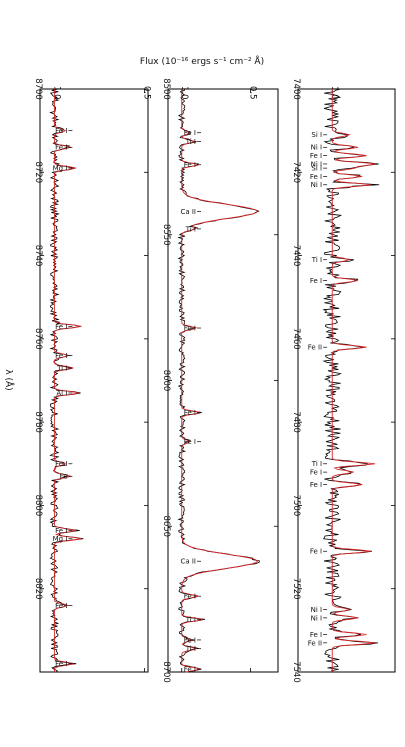  Describe the element at coordinates (202, 61) in the screenshot. I see `y-axis-label: Flux (10⁻¹⁶ ergs s⁻¹ cm⁻² Å)` at that location.